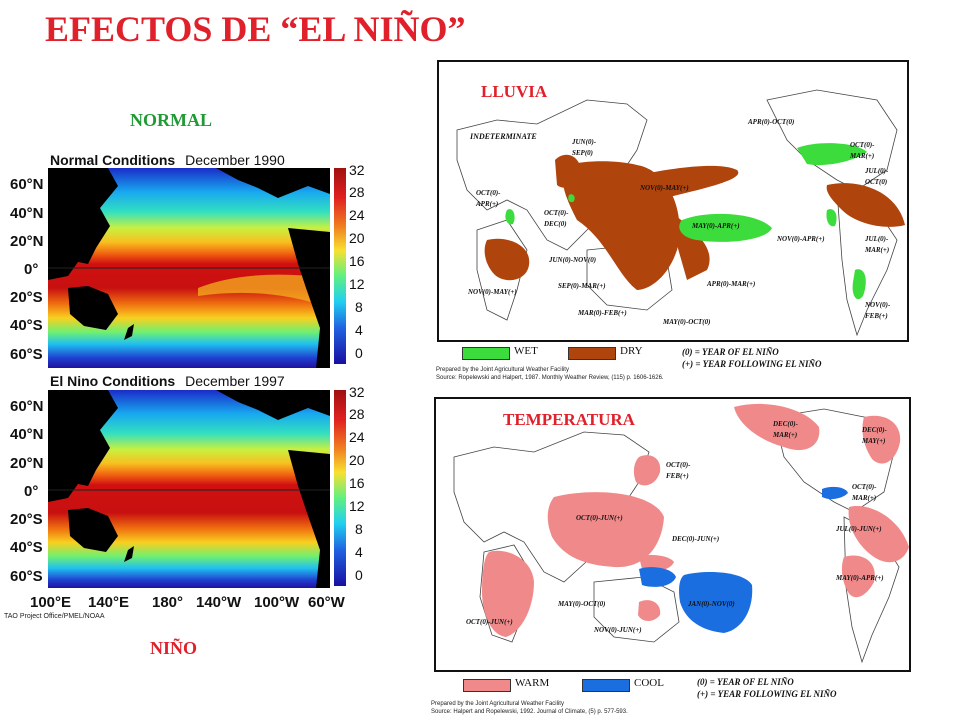  Describe the element at coordinates (174, 648) in the screenshot. I see `nino-label: NIÑO` at that location.